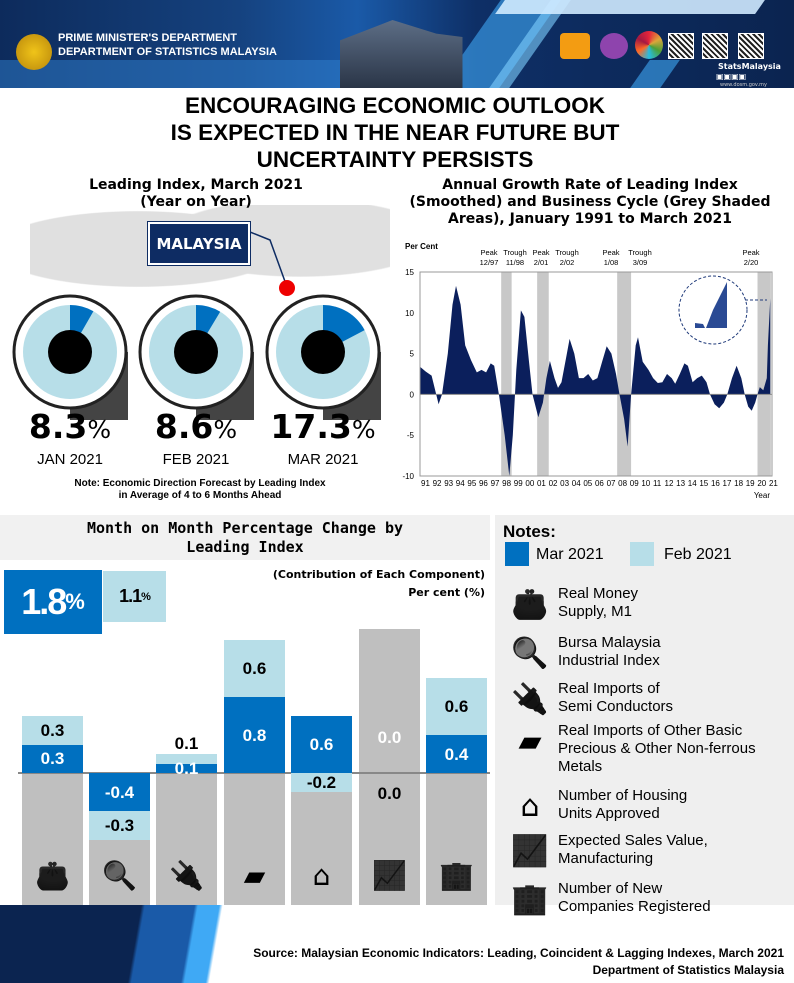  Describe the element at coordinates (515, 262) in the screenshot. I see `cycle-label: 11/98` at that location.